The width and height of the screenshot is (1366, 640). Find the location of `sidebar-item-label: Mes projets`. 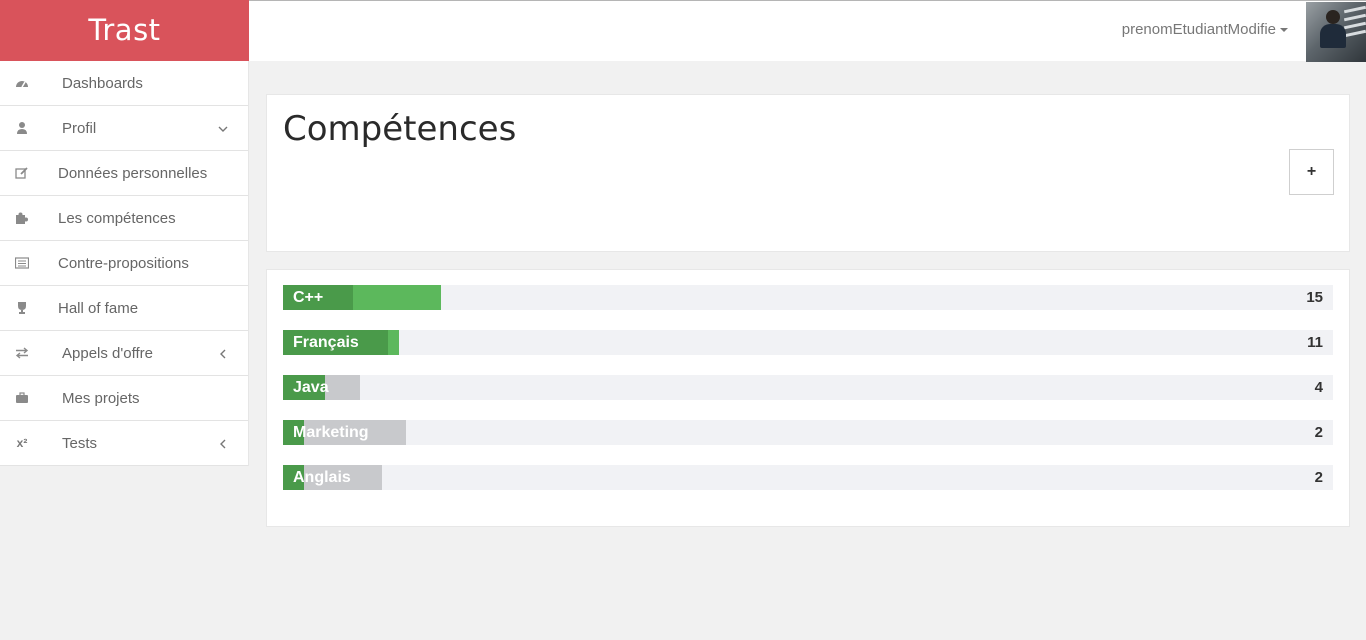

sidebar-item-label: Mes projets is located at coordinates (101, 398).